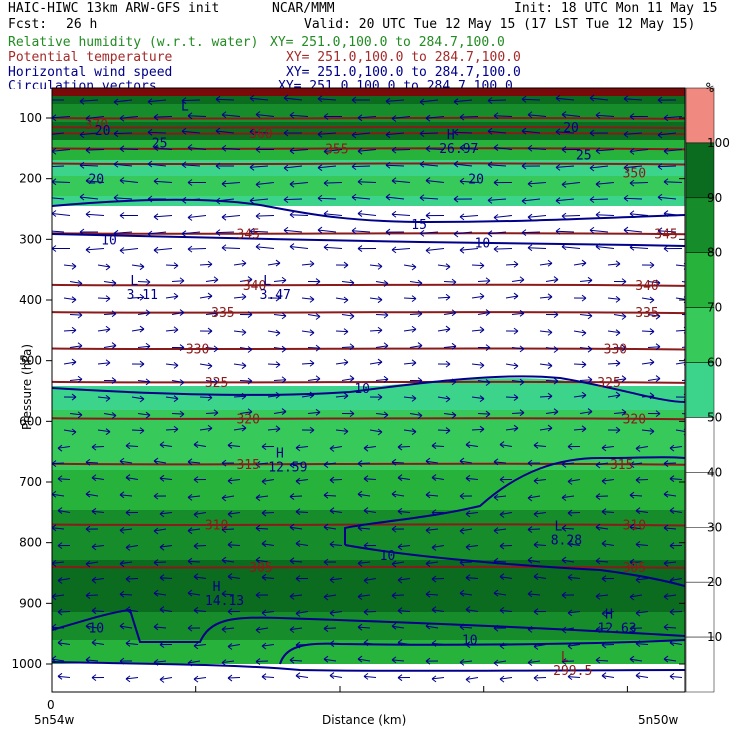 The height and width of the screenshot is (740, 740). Describe the element at coordinates (197, 350) in the screenshot. I see `theta-label: 330` at that location.